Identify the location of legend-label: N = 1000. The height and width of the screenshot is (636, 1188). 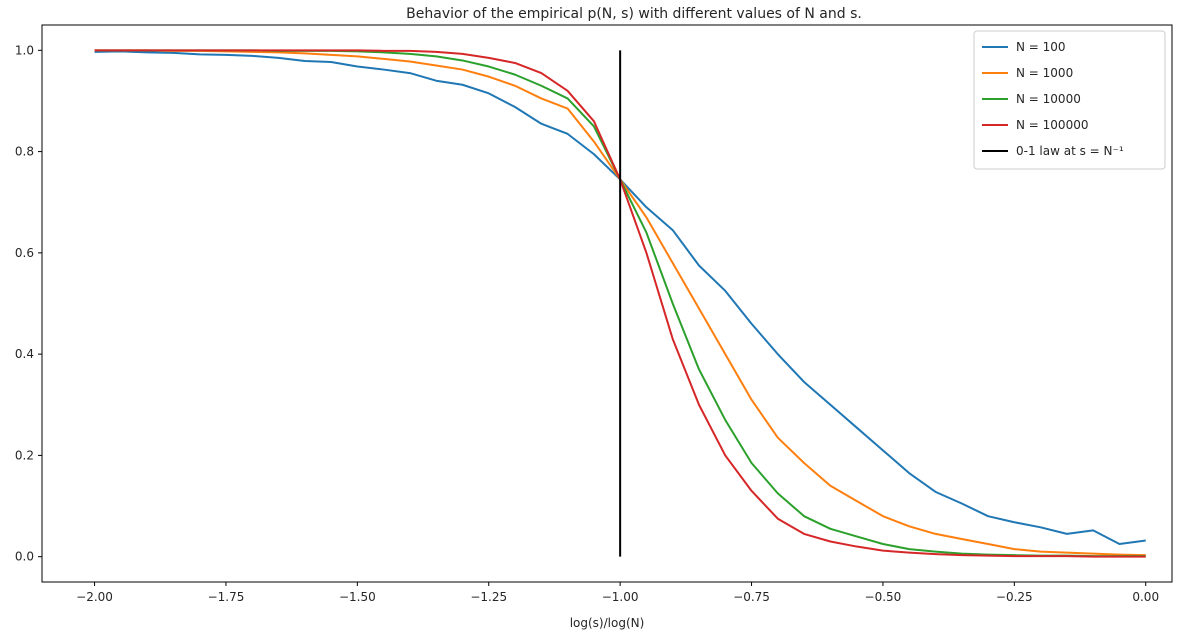
(1044, 73).